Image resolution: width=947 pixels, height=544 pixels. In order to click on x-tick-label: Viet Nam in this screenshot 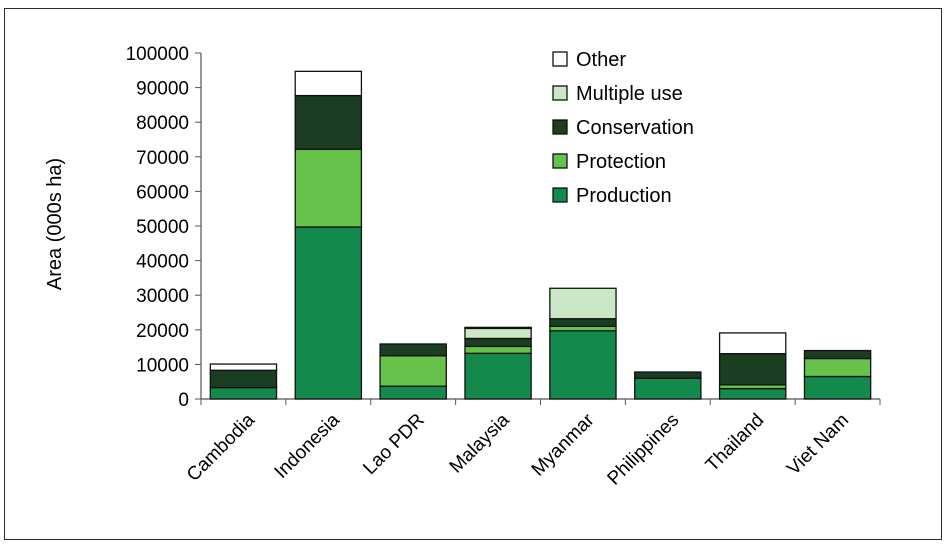, I will do `click(818, 445)`.